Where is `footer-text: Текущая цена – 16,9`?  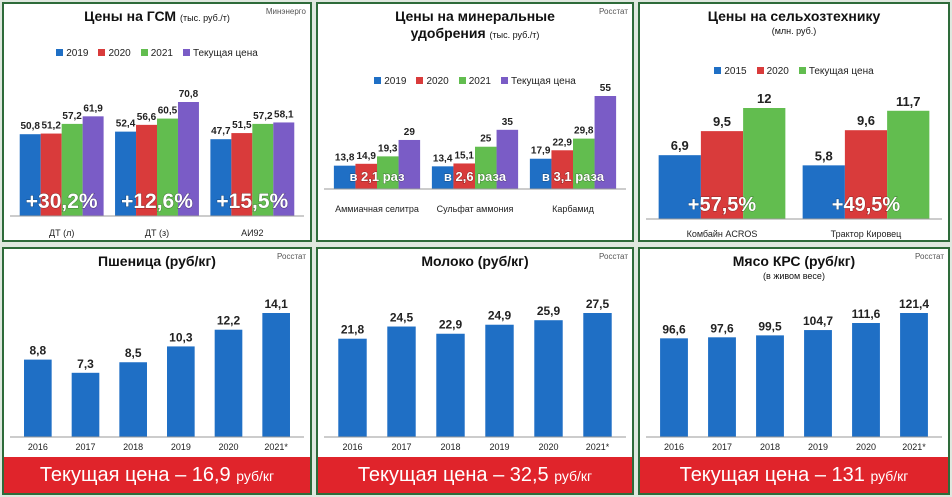 footer-text: Текущая цена – 16,9 is located at coordinates (135, 475).